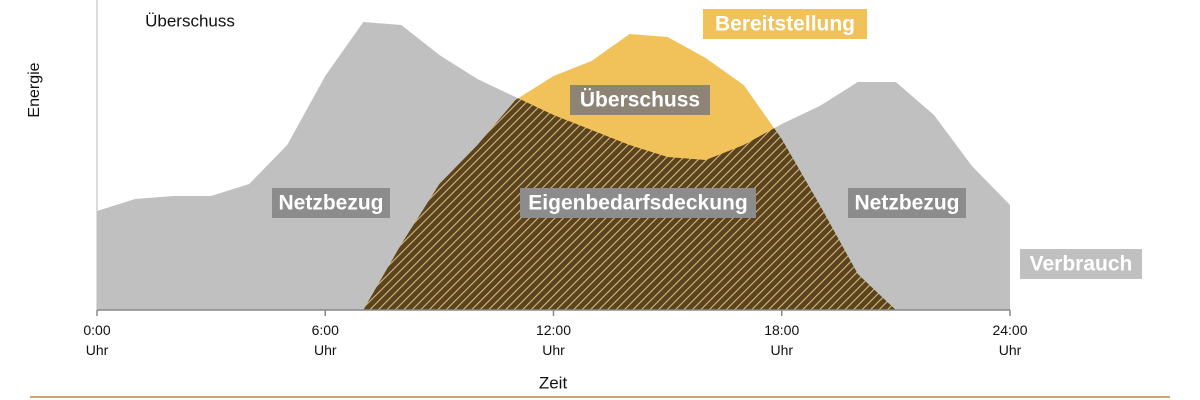  What do you see at coordinates (34, 89) in the screenshot?
I see `y-axis-label: Energie` at bounding box center [34, 89].